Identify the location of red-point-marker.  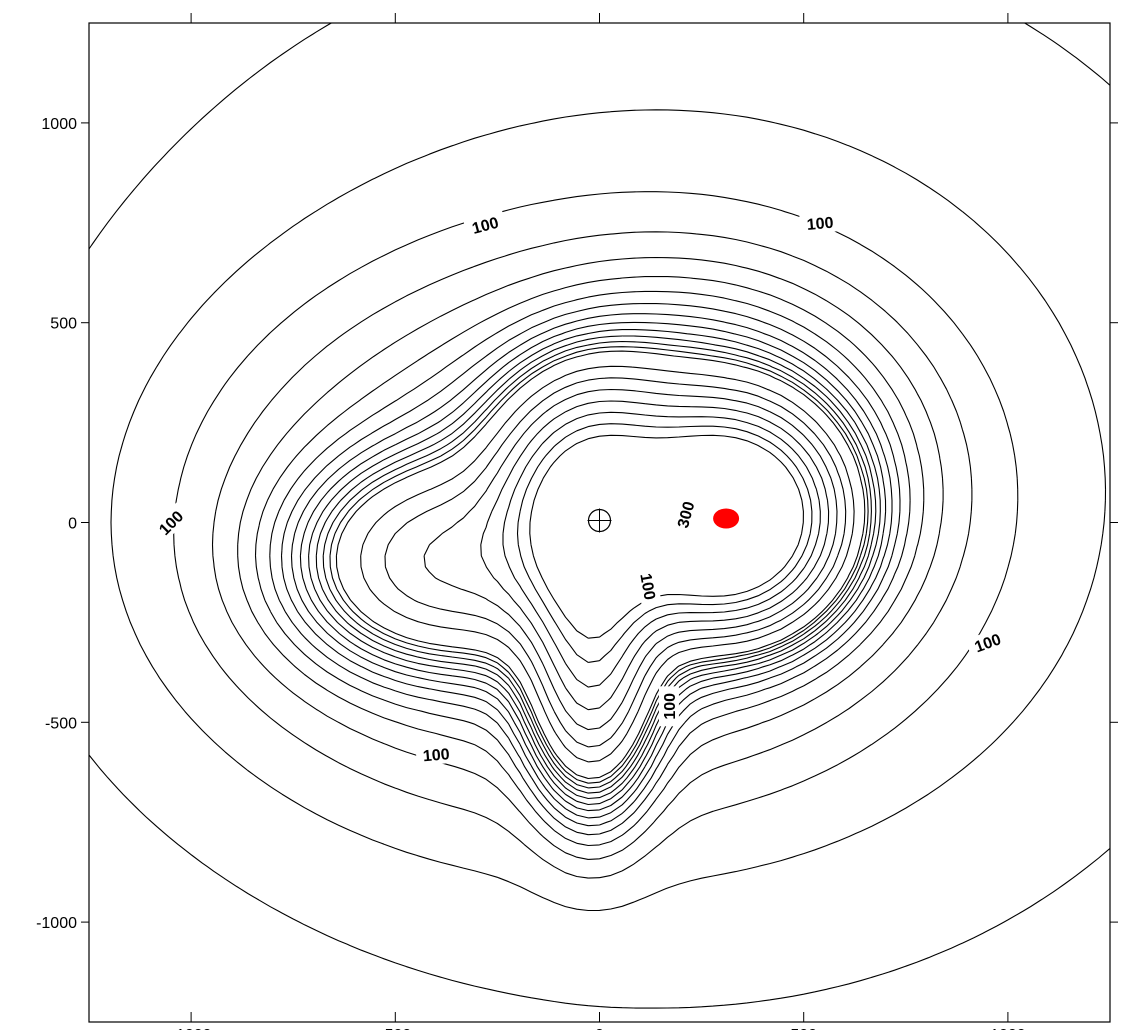
(726, 519).